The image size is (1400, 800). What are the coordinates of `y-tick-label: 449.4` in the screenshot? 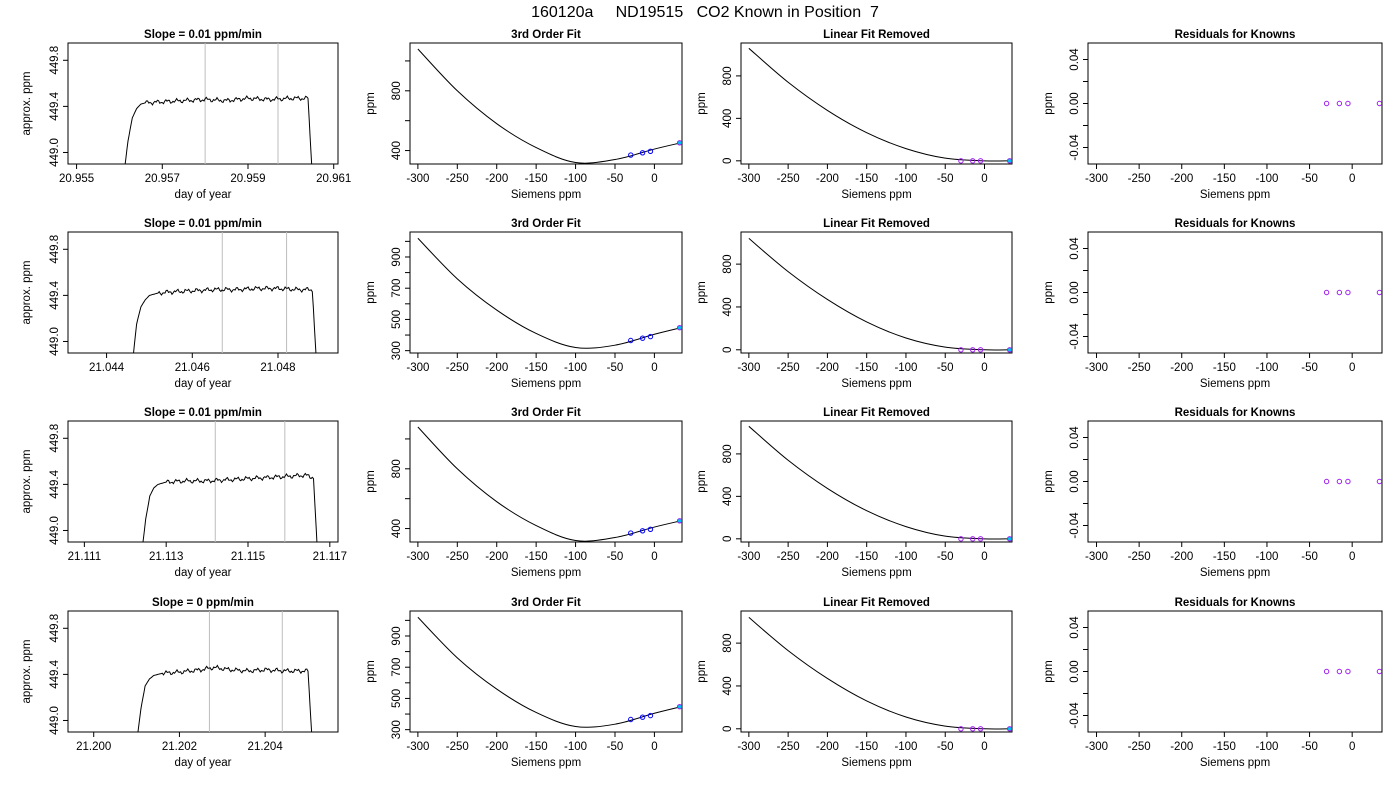 It's located at (55, 105).